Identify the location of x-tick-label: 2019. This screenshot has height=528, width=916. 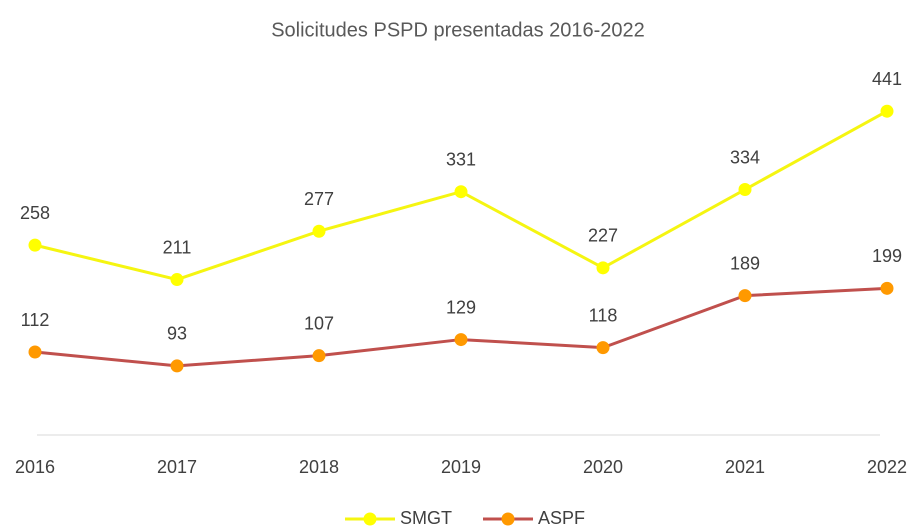
(461, 467).